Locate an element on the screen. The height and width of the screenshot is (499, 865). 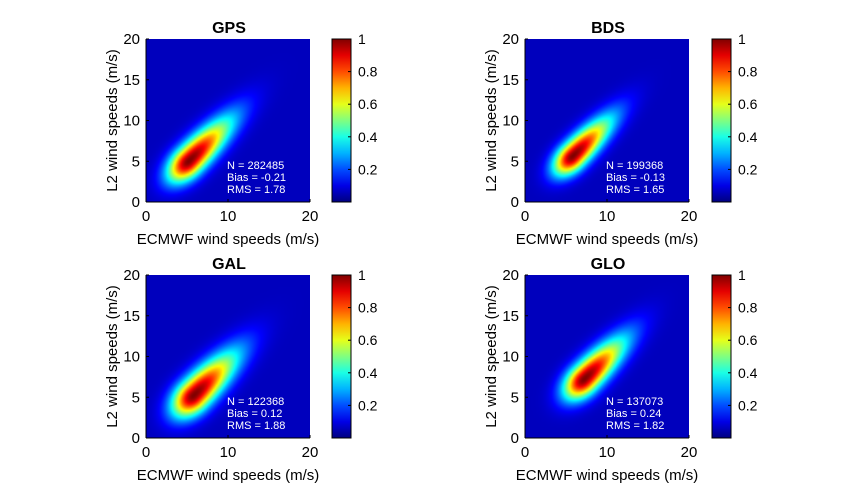
stats-text: Bias = -0.21 is located at coordinates (256, 178).